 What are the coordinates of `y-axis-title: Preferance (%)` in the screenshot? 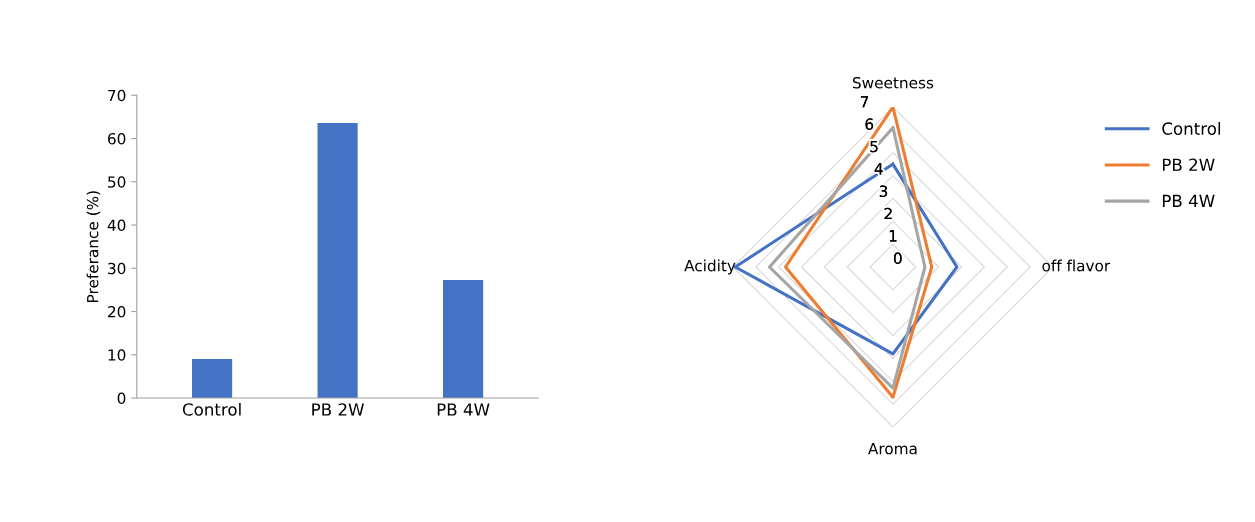 It's located at (93, 246).